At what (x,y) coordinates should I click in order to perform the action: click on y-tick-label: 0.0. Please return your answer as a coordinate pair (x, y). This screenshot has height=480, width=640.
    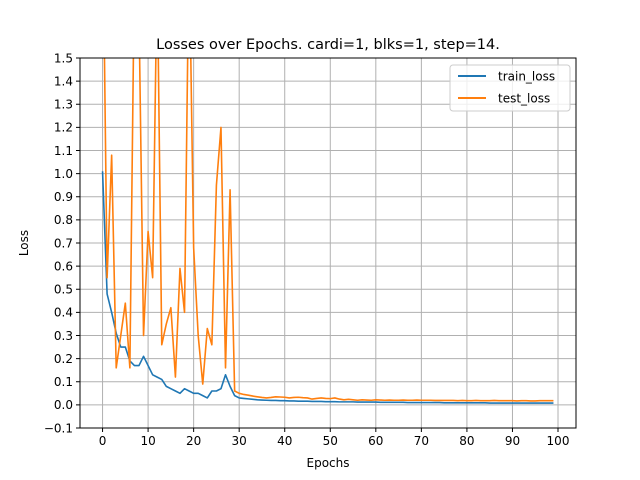
    Looking at the image, I should click on (63, 405).